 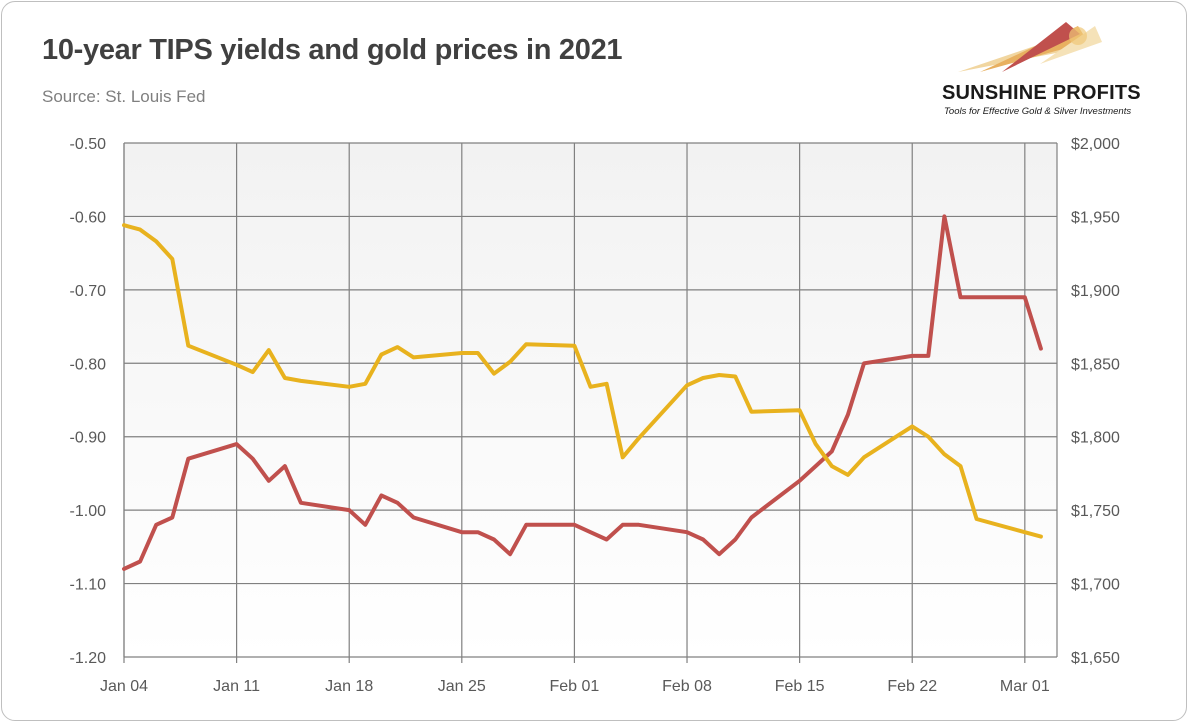 What do you see at coordinates (1095, 291) in the screenshot?
I see `right-tick-label: $1,900` at bounding box center [1095, 291].